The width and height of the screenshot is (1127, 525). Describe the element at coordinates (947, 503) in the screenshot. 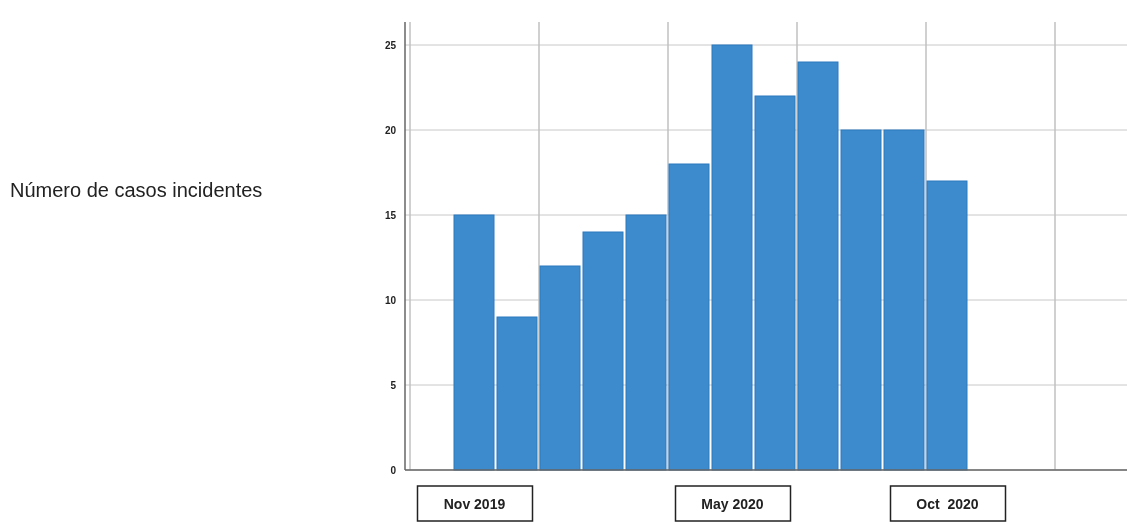

I see `x-tick-label: Oct 2020` at that location.